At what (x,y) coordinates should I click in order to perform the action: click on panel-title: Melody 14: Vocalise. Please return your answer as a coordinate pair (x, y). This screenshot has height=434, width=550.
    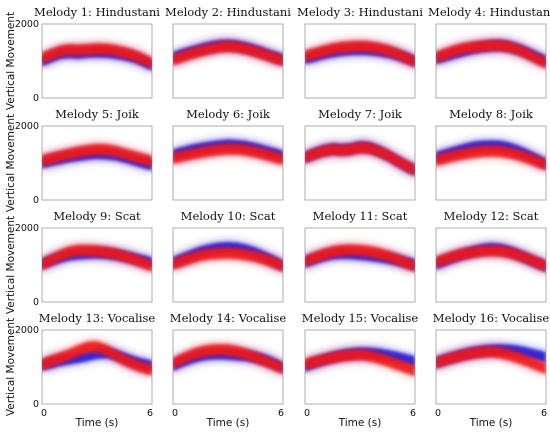
    Looking at the image, I should click on (228, 318).